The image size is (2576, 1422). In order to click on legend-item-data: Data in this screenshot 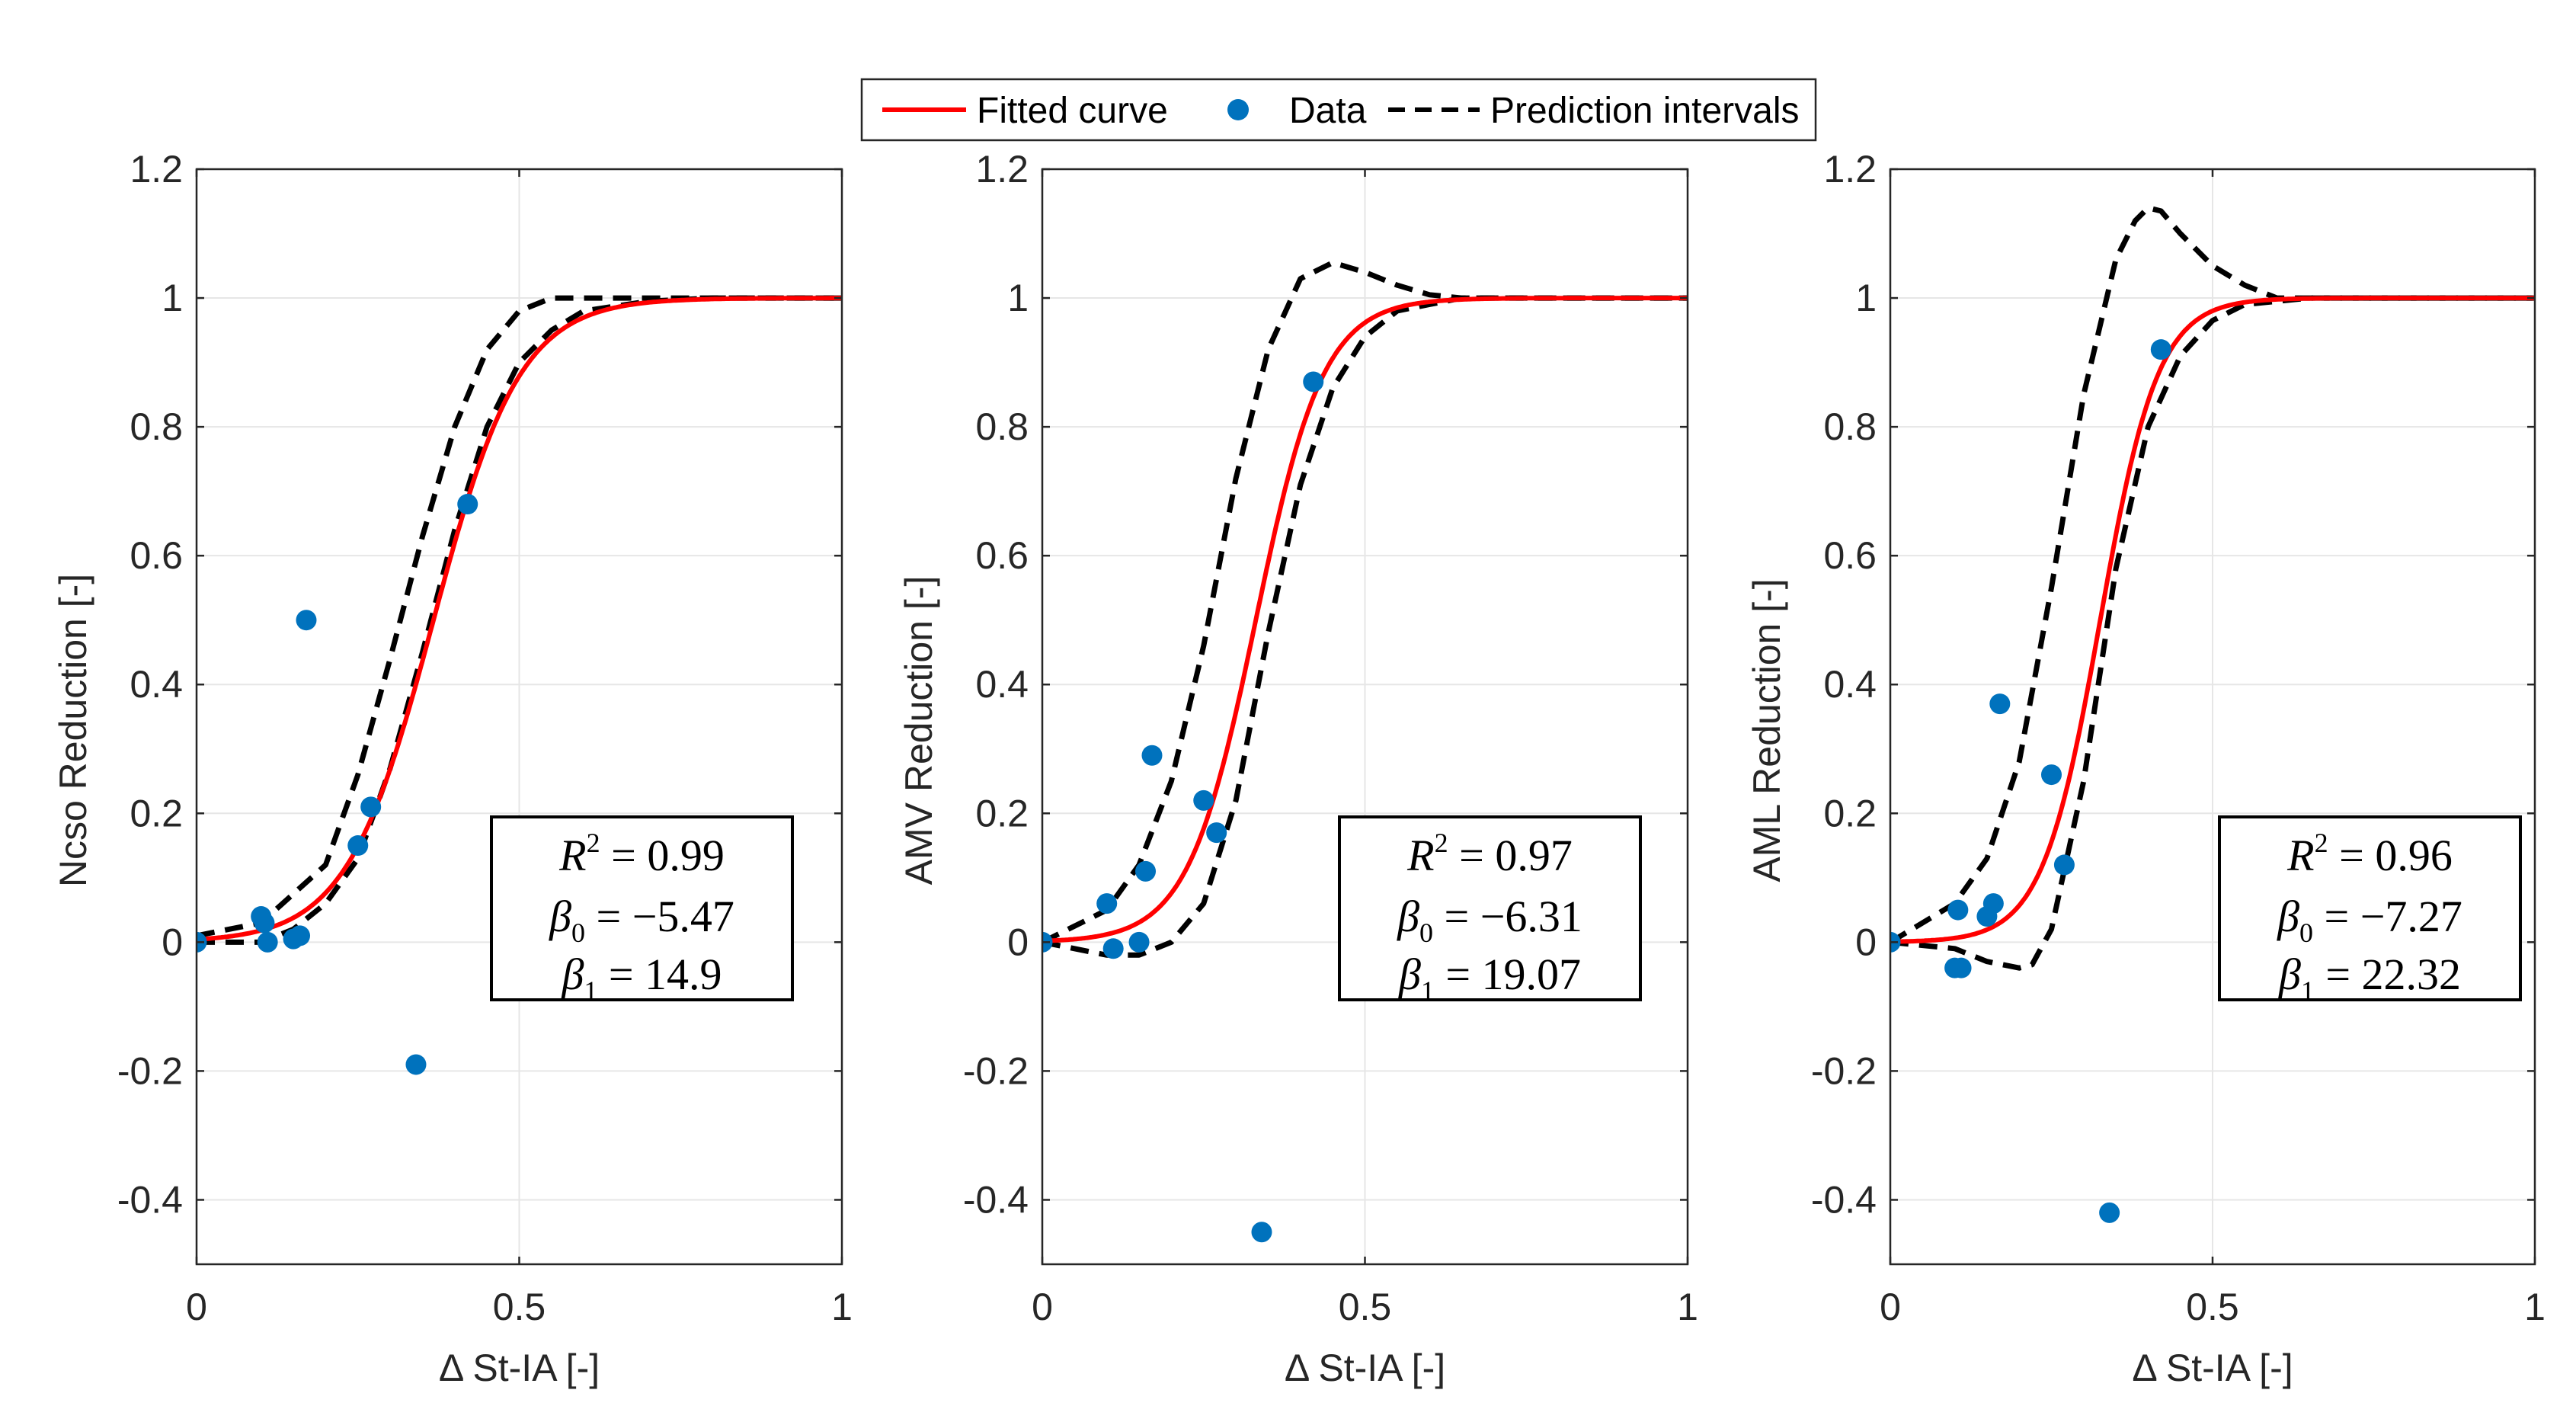, I will do `click(1297, 111)`.